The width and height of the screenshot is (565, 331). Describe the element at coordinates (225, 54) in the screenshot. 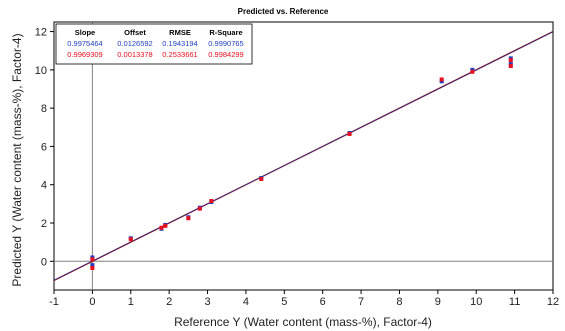

I see `stats-val-rsquare: 0.9984299` at that location.